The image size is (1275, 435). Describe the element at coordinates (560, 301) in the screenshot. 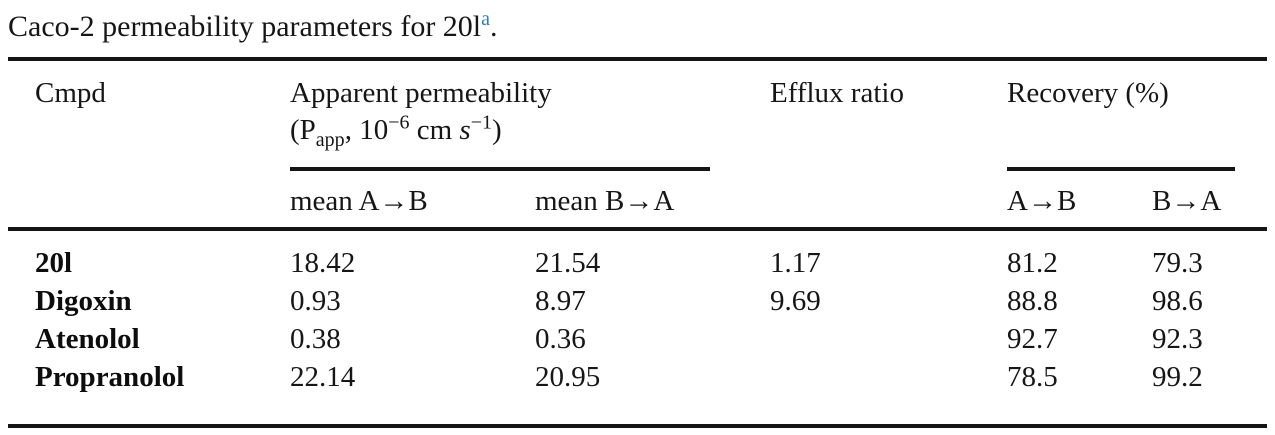

I see `cell-mean-b-to-a: 8.97` at that location.